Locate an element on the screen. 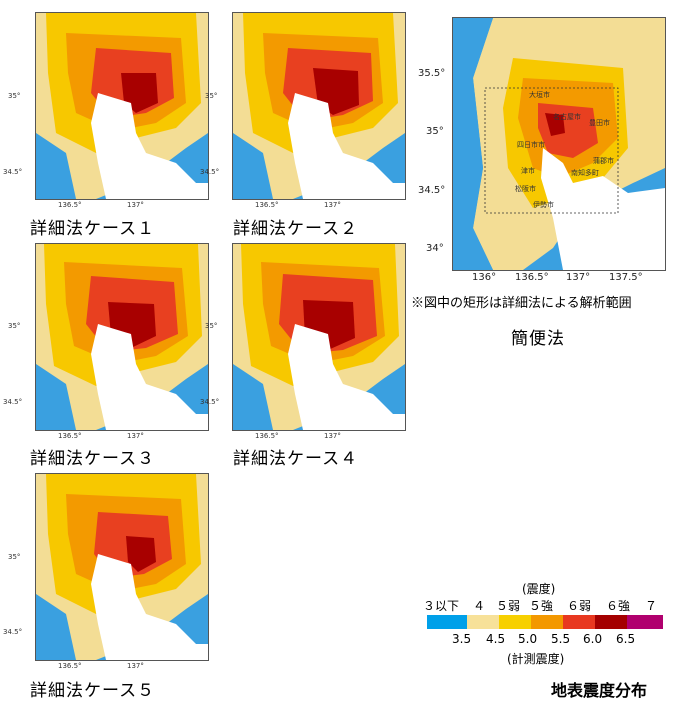  analysis-range-note: ※図中の矩形は詳細法による解析範囲 is located at coordinates (521, 303).